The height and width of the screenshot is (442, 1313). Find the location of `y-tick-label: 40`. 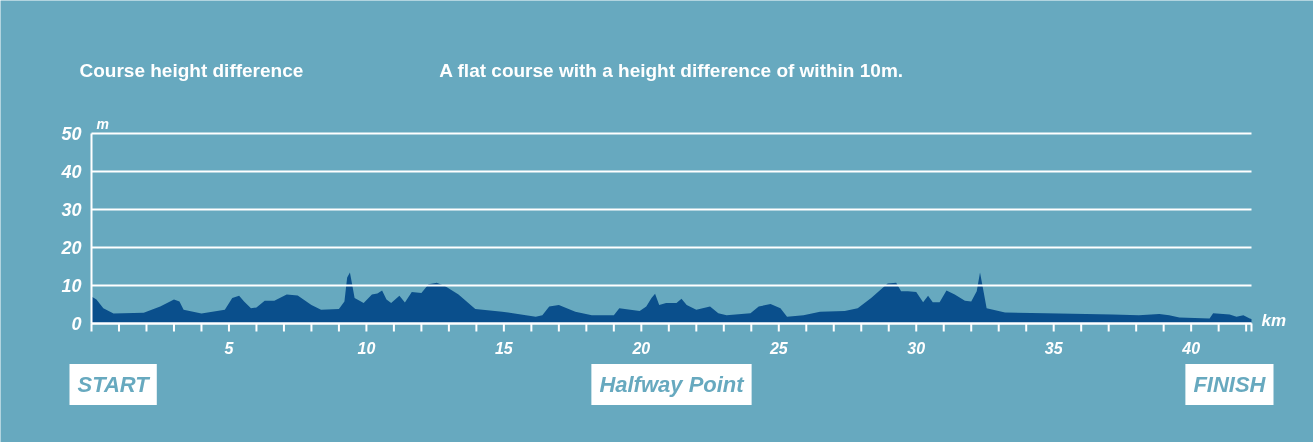

y-tick-label: 40 is located at coordinates (71, 172).